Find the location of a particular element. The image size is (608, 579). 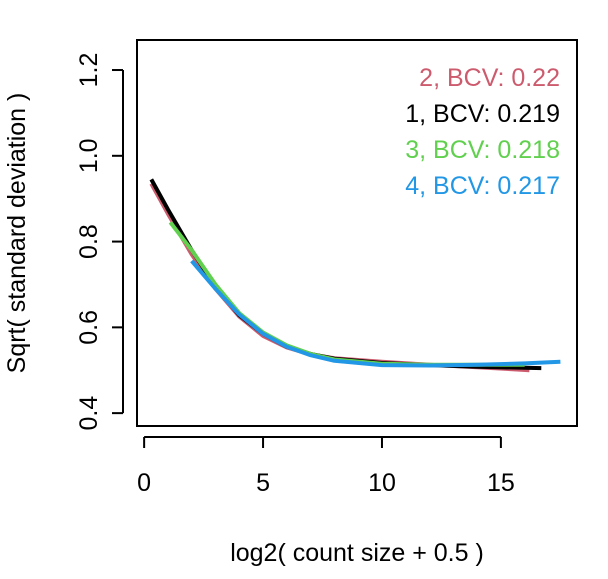

x-axis: 0 5 10 15 is located at coordinates (326, 466).